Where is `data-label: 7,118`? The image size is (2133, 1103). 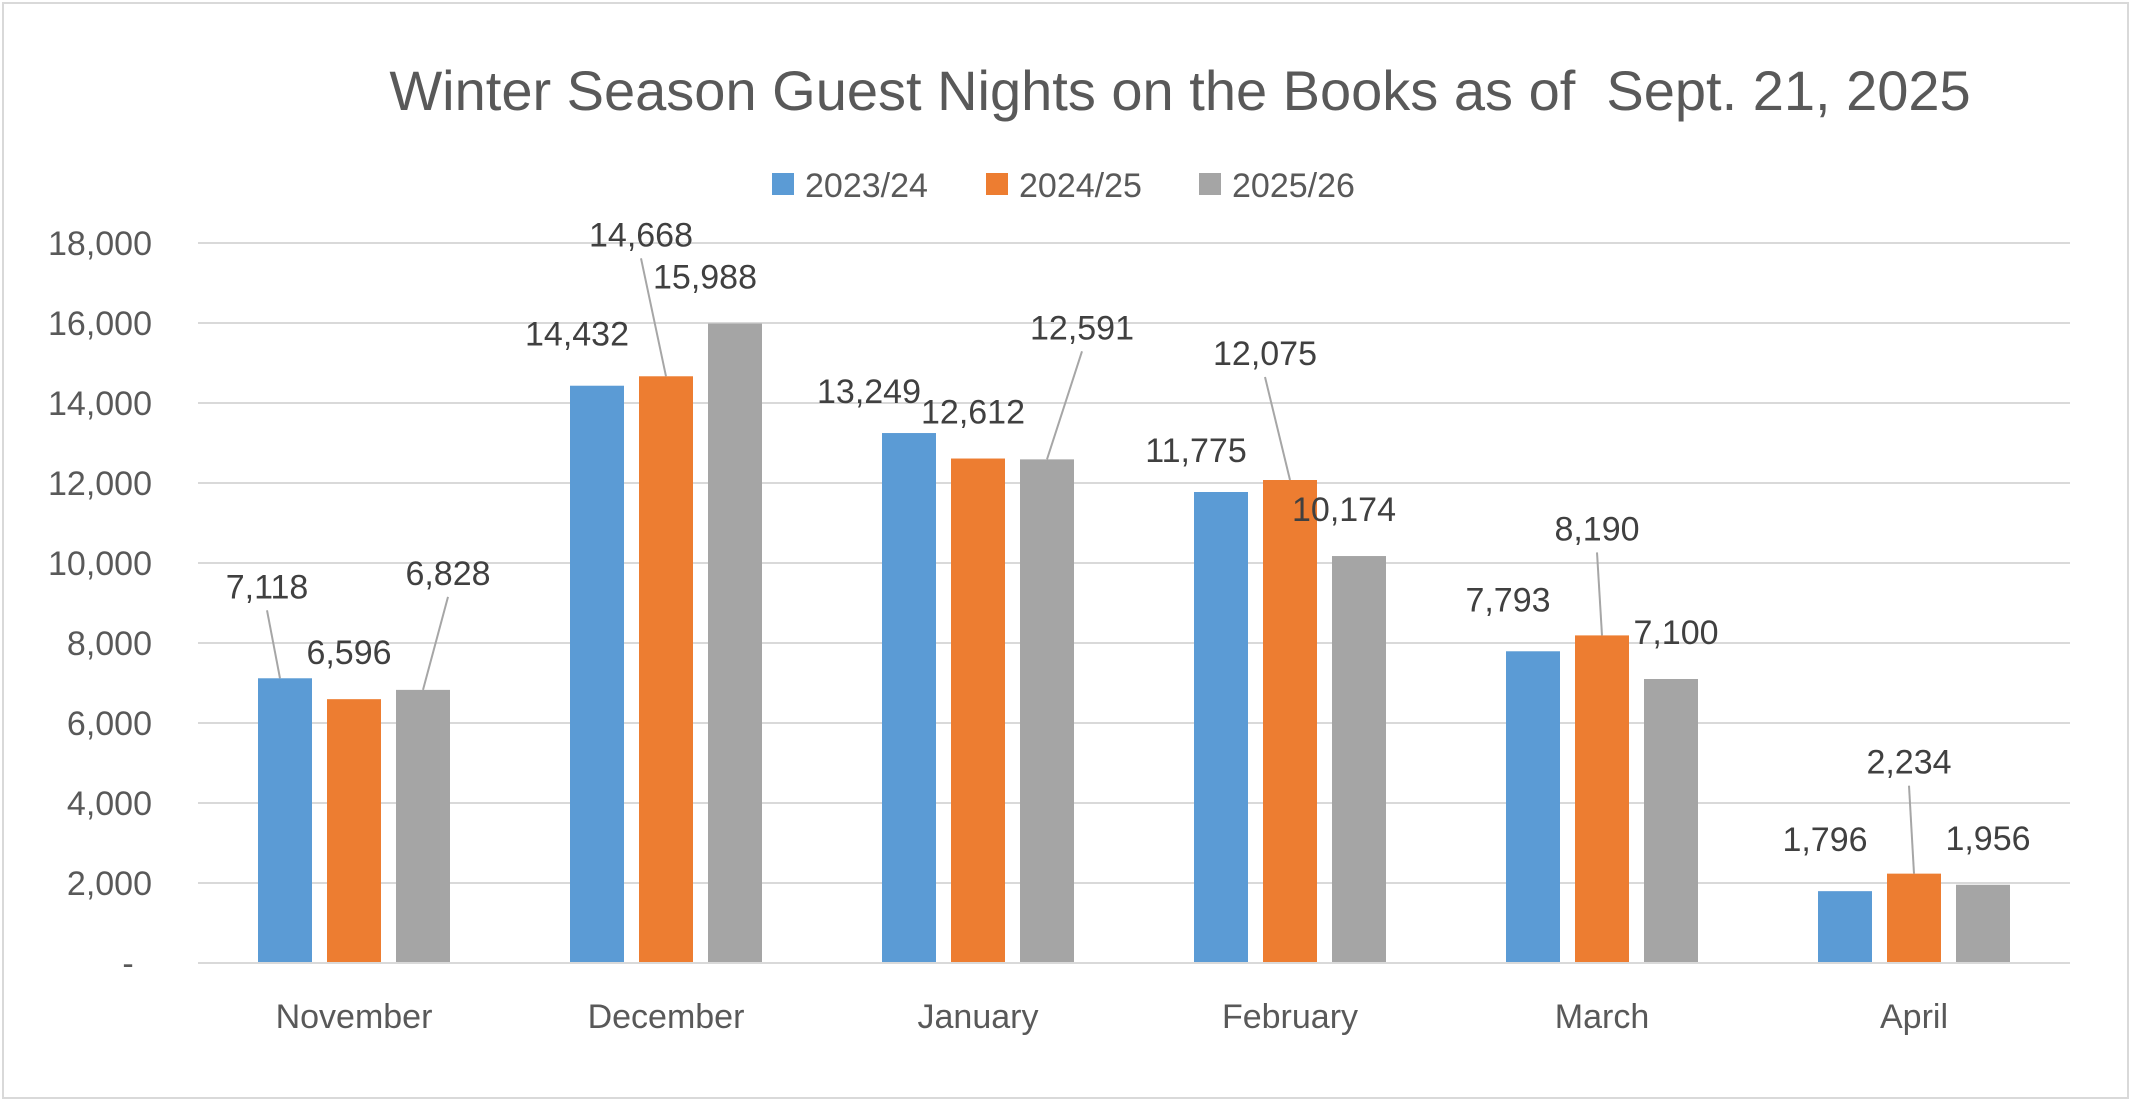 data-label: 7,118 is located at coordinates (267, 587).